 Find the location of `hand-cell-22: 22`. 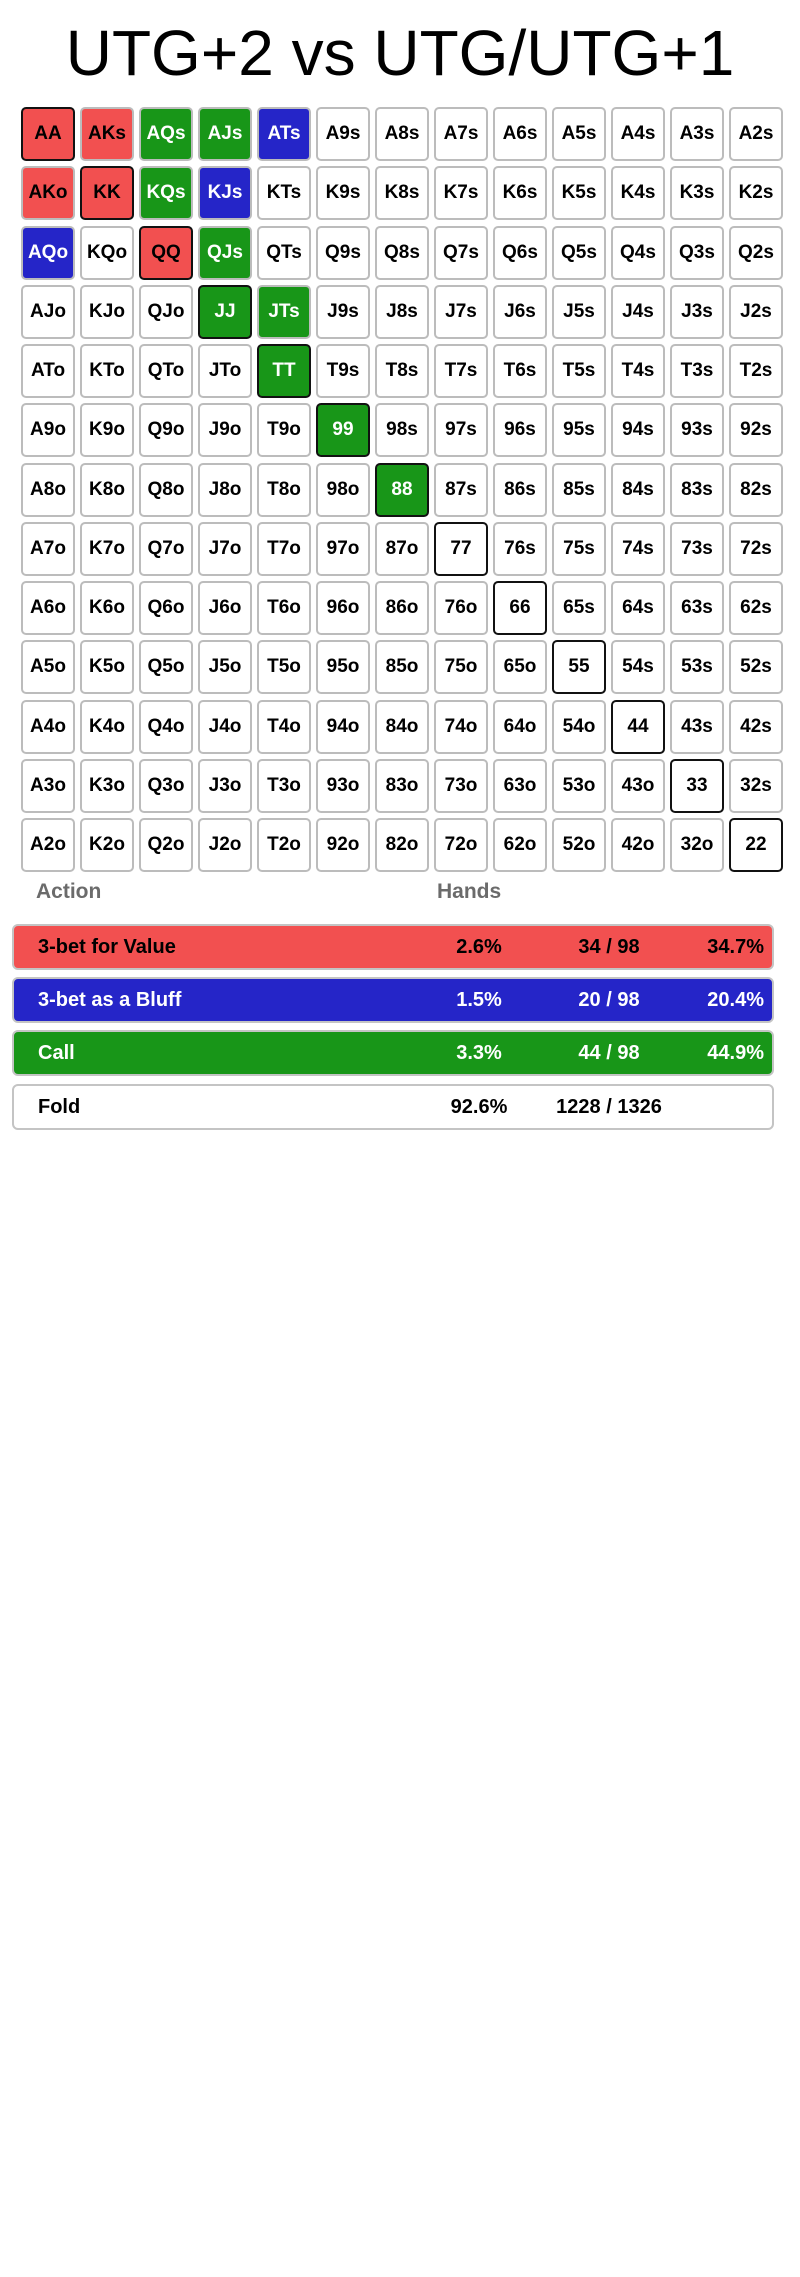

hand-cell-22: 22 is located at coordinates (756, 845).